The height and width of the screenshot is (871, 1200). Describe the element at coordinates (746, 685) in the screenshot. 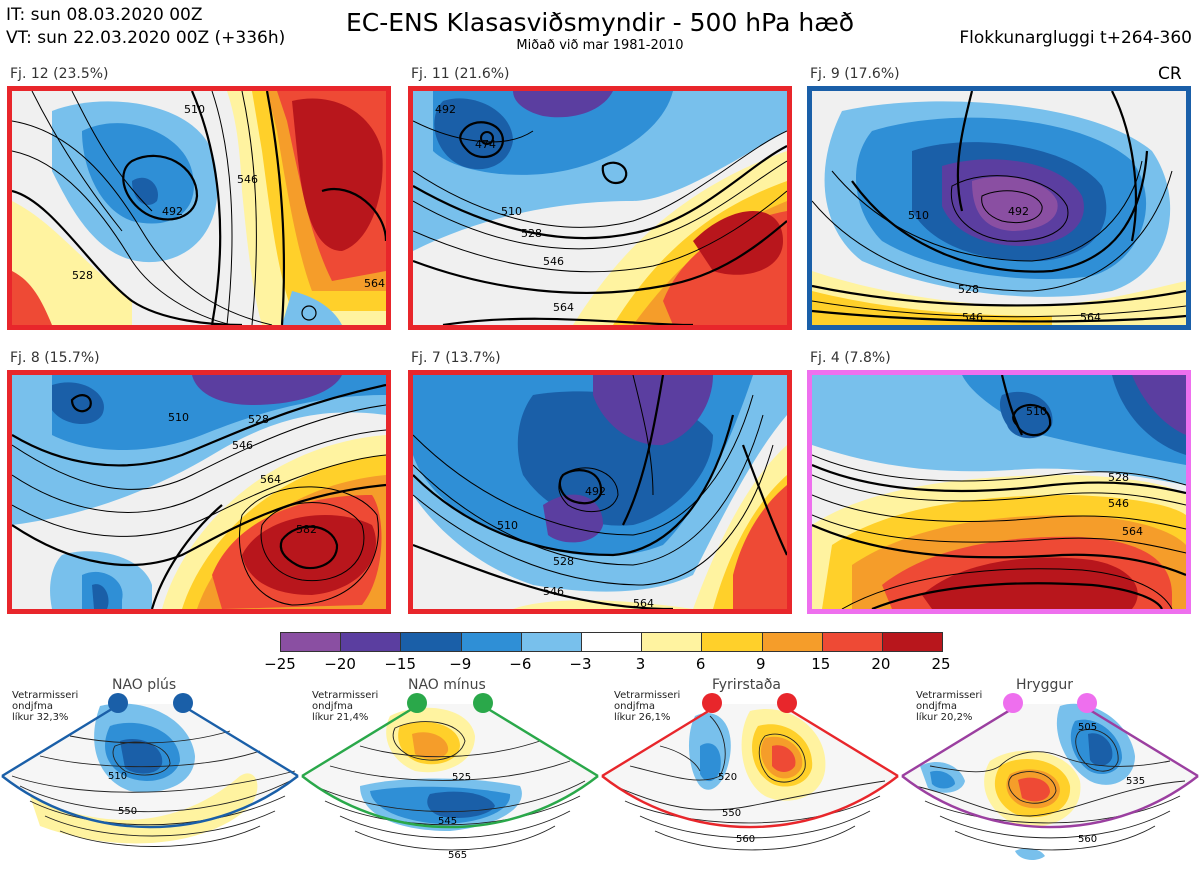

I see `regime-title: Fyrirstaða` at that location.